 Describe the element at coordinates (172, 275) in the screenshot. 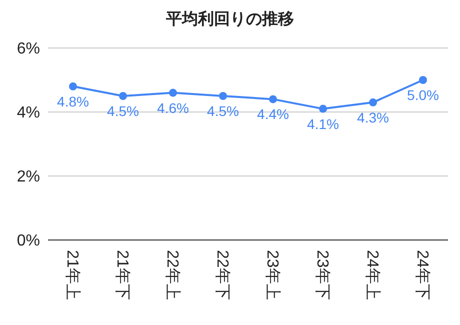

I see `x-tick-label: 22年上` at that location.